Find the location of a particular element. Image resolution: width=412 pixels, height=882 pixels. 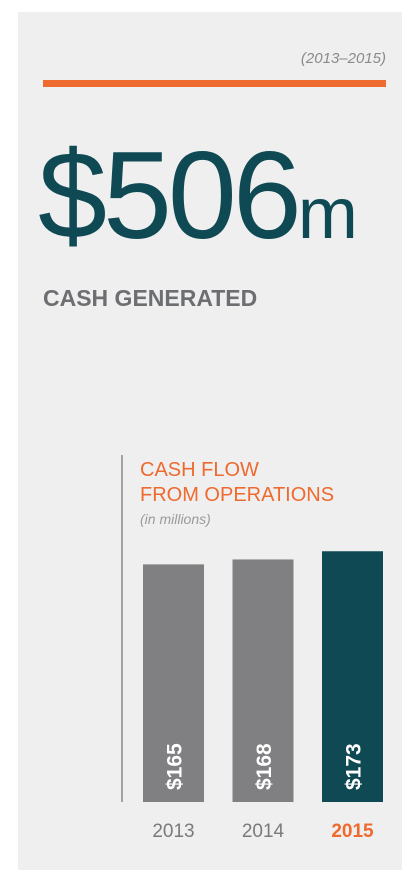

amount: $506m is located at coordinates (196, 196).